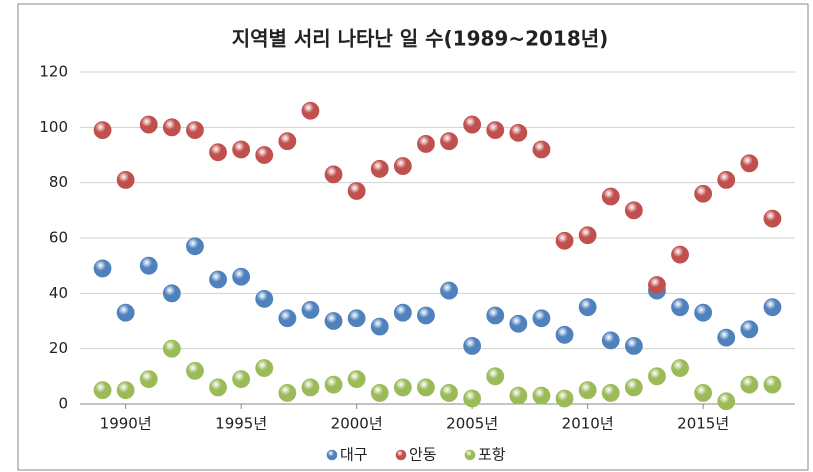 Image resolution: width=813 pixels, height=472 pixels. I want to click on y-tick-label: 120, so click(53, 72).